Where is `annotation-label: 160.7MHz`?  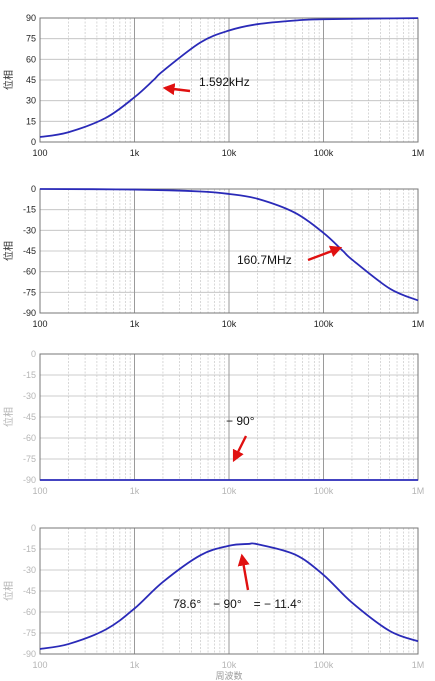
annotation-label: 160.7MHz is located at coordinates (264, 260).